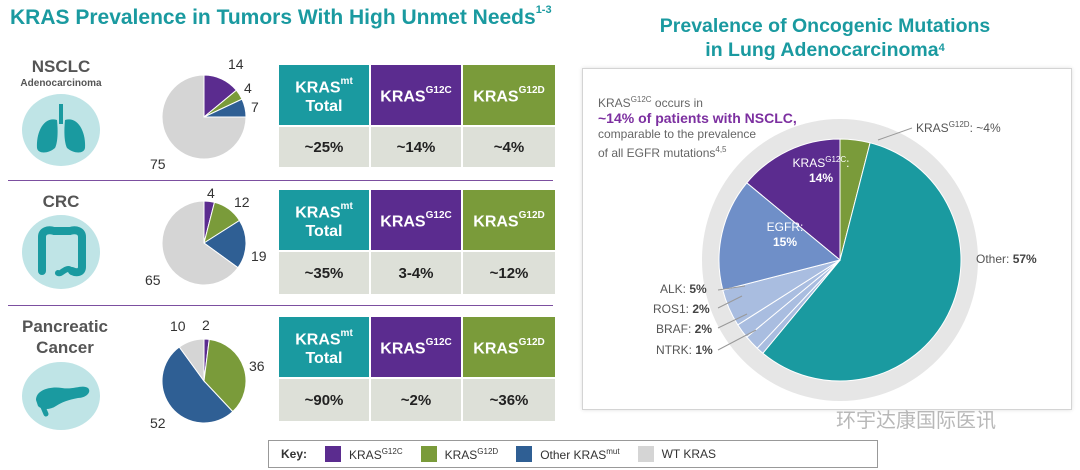 This screenshot has width=1080, height=470. Describe the element at coordinates (61, 201) in the screenshot. I see `tumor-name-crc: CRC` at that location.